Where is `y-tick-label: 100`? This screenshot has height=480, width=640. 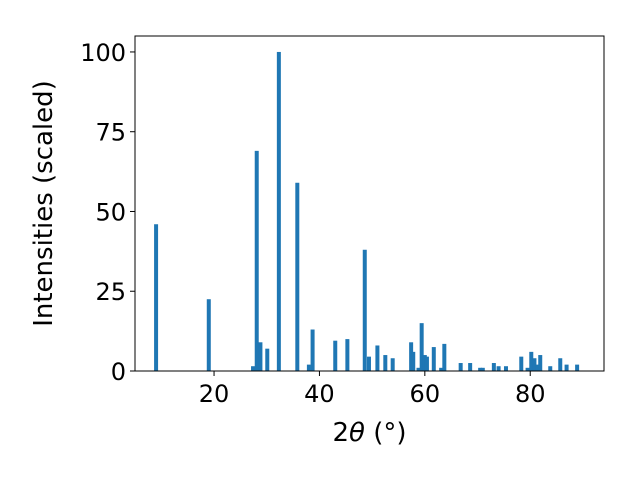
y-tick-label: 100 is located at coordinates (103, 53).